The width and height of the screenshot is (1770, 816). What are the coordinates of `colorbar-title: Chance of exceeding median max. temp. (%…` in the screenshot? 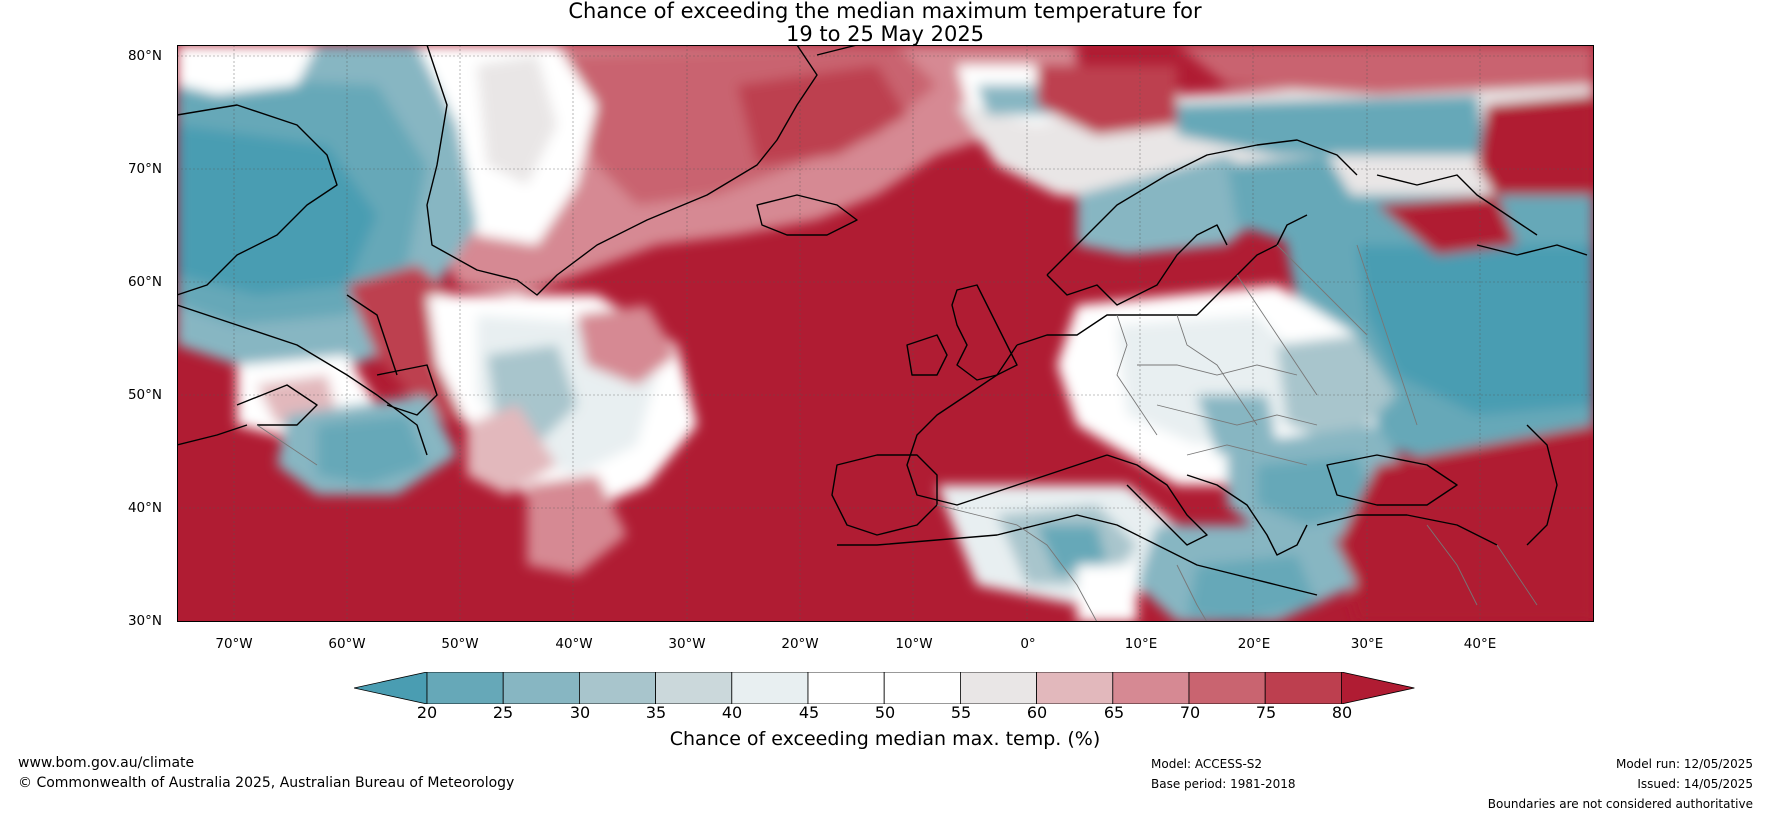 It's located at (885, 739).